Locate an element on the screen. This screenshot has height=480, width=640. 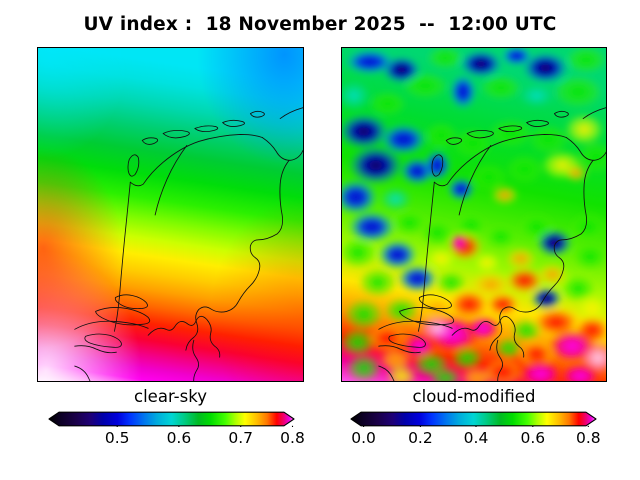
tick-label: 0.4 is located at coordinates (476, 438).